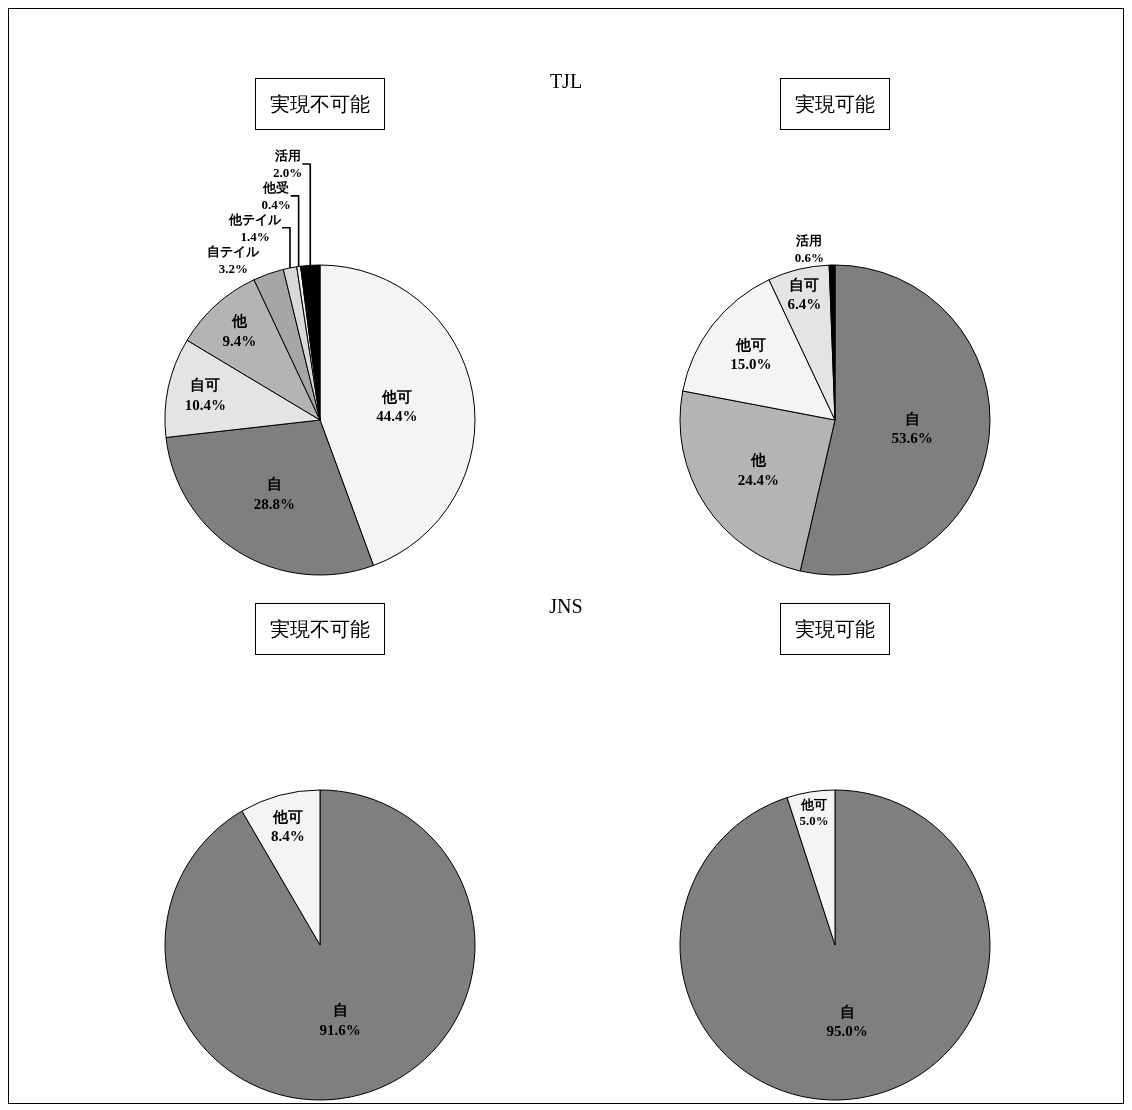  What do you see at coordinates (234, 251) in the screenshot?
I see `slice-label: 自テイル` at bounding box center [234, 251].